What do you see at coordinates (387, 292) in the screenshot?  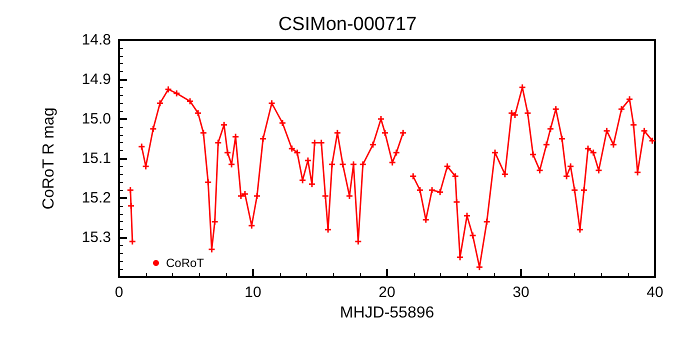 I see `x-tick-label: 20` at bounding box center [387, 292].